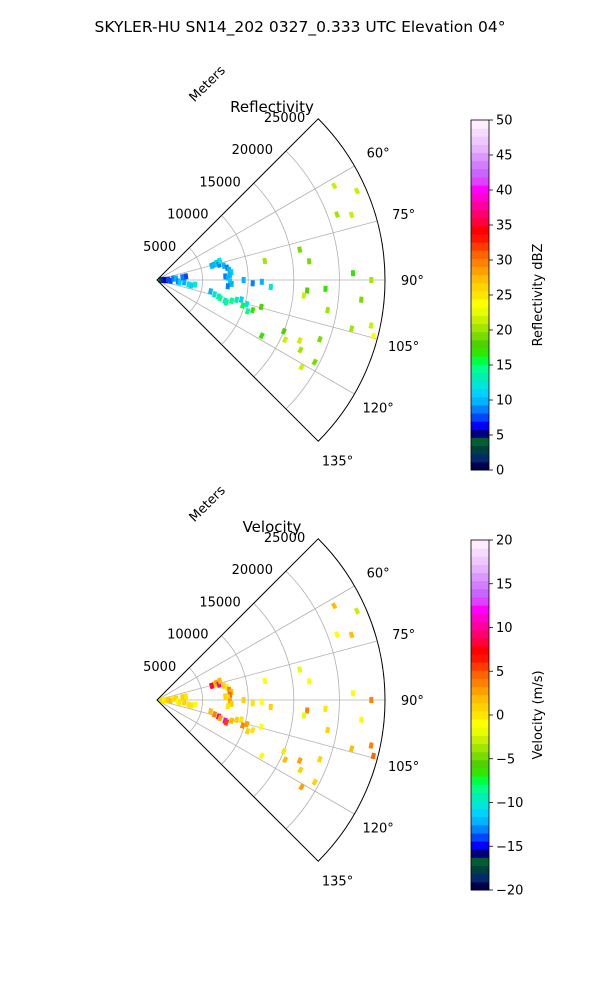 Image resolution: width=600 pixels, height=1000 pixels. Describe the element at coordinates (500, 471) in the screenshot. I see `colorbar-tick-label: 0` at that location.